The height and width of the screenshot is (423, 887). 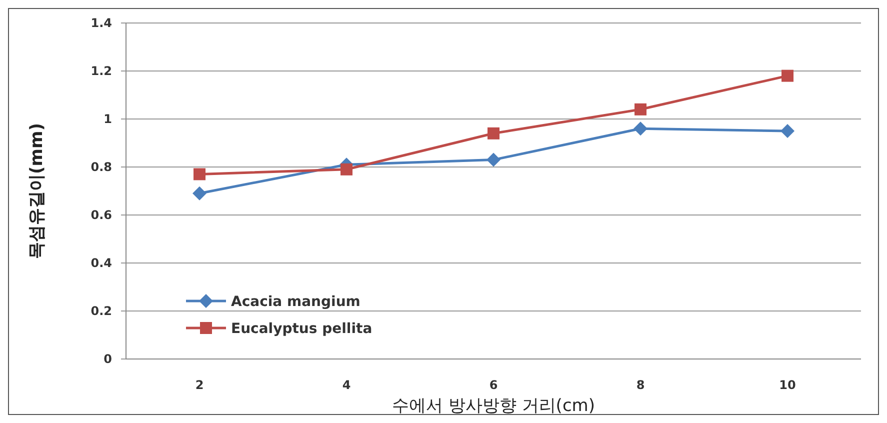 I want to click on y-tick-label: 0, so click(x=108, y=359).